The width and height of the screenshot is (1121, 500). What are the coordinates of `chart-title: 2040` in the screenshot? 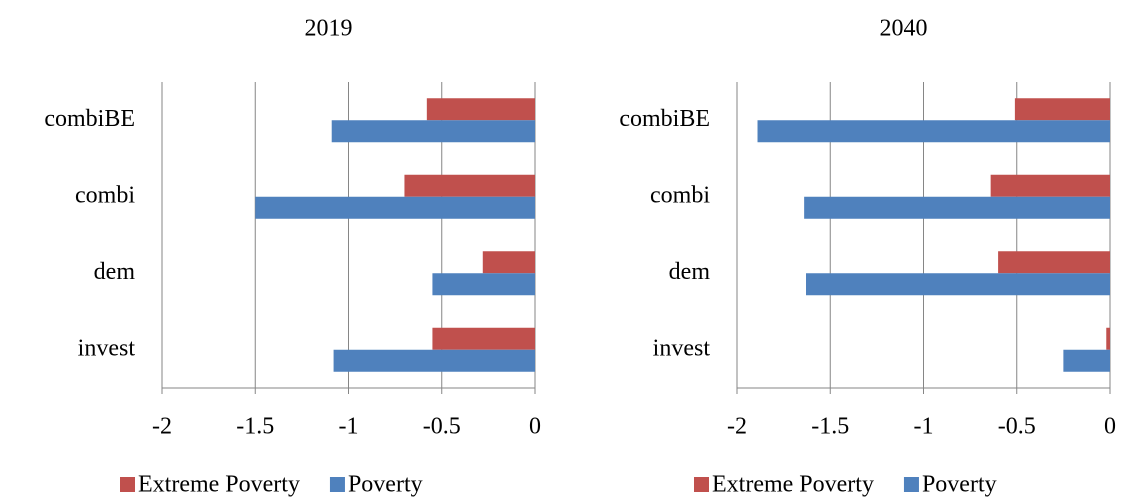 It's located at (904, 29).